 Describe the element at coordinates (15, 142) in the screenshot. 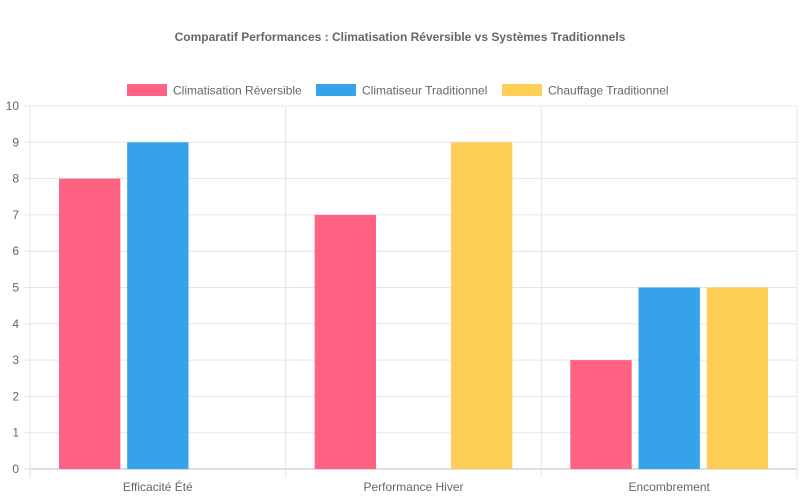

I see `y-tick-label-9: 9` at that location.